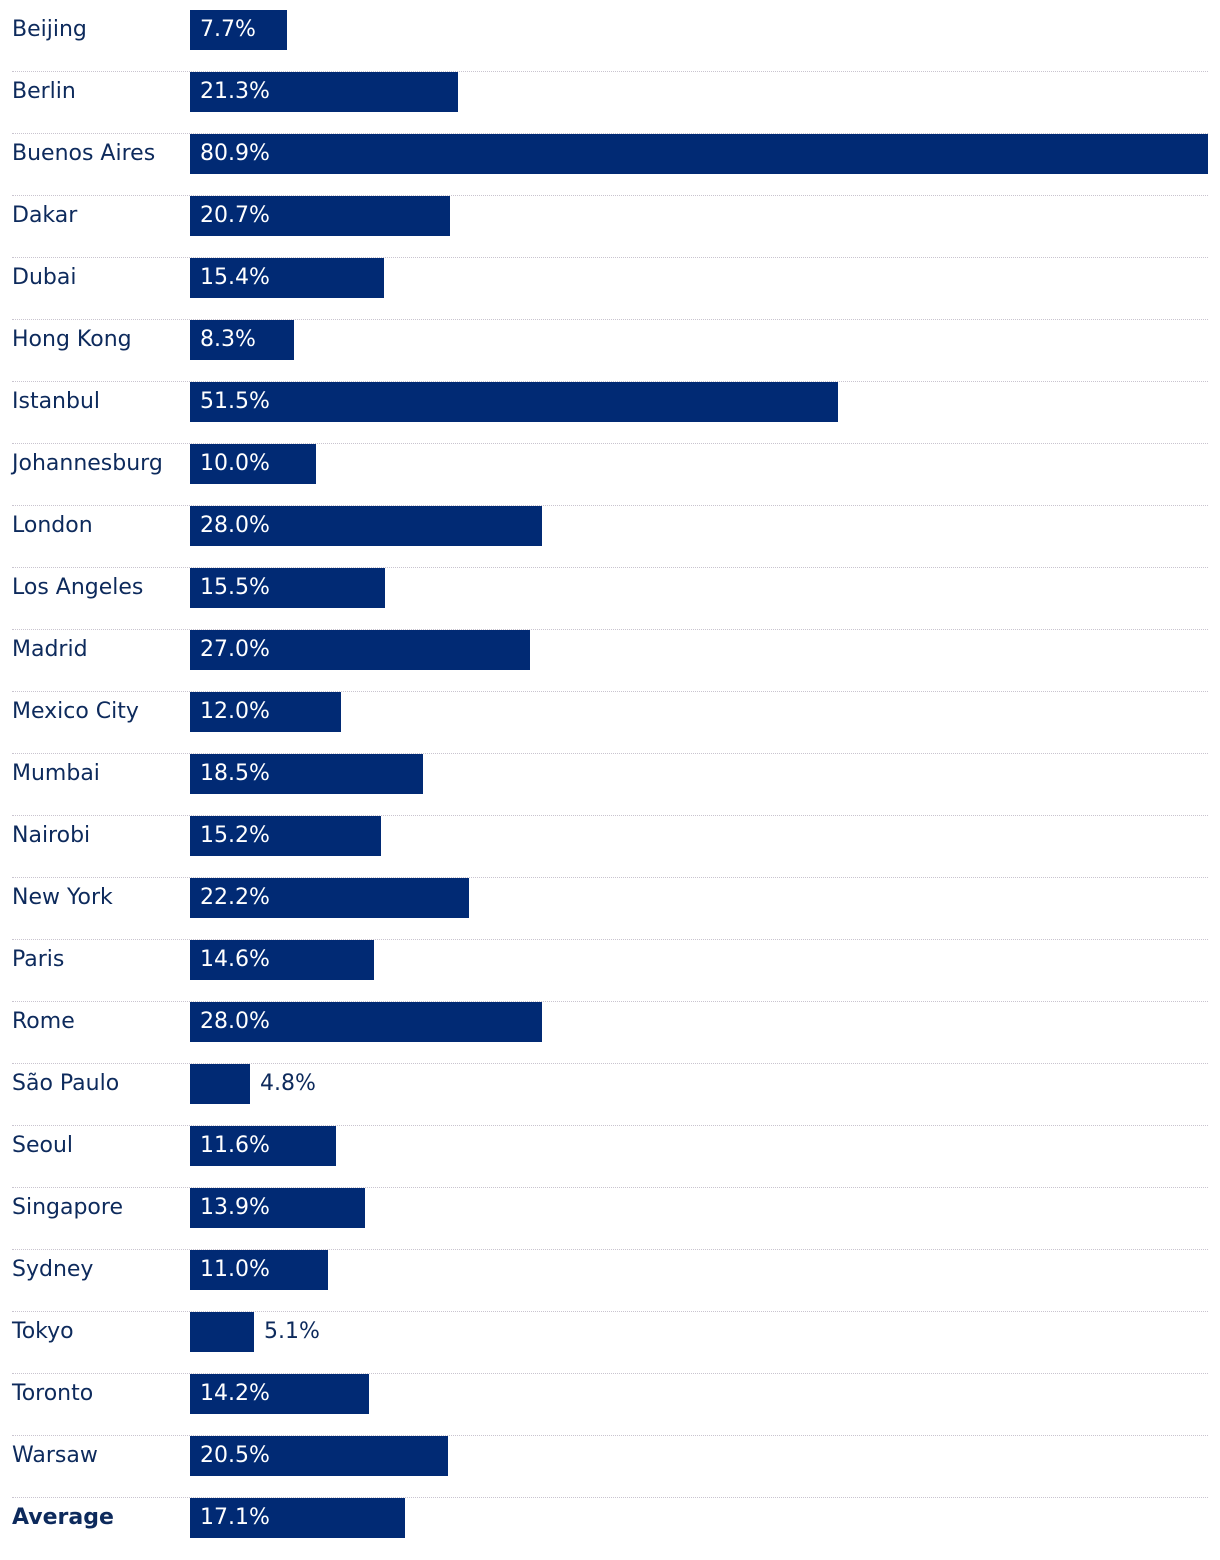 This screenshot has width=1220, height=1560. I want to click on value-label: 14.6%, so click(235, 959).